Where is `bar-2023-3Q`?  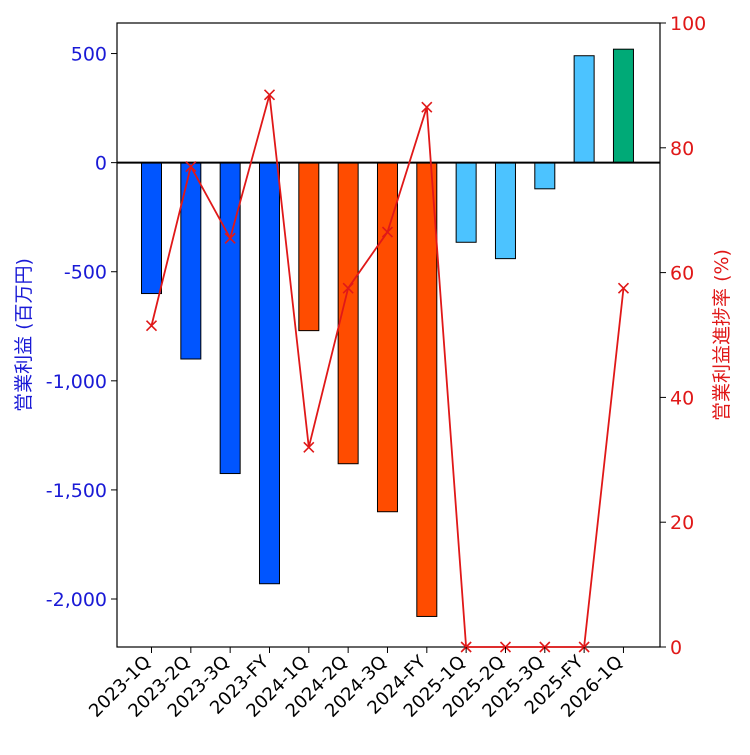
bar-2023-3Q is located at coordinates (230, 318).